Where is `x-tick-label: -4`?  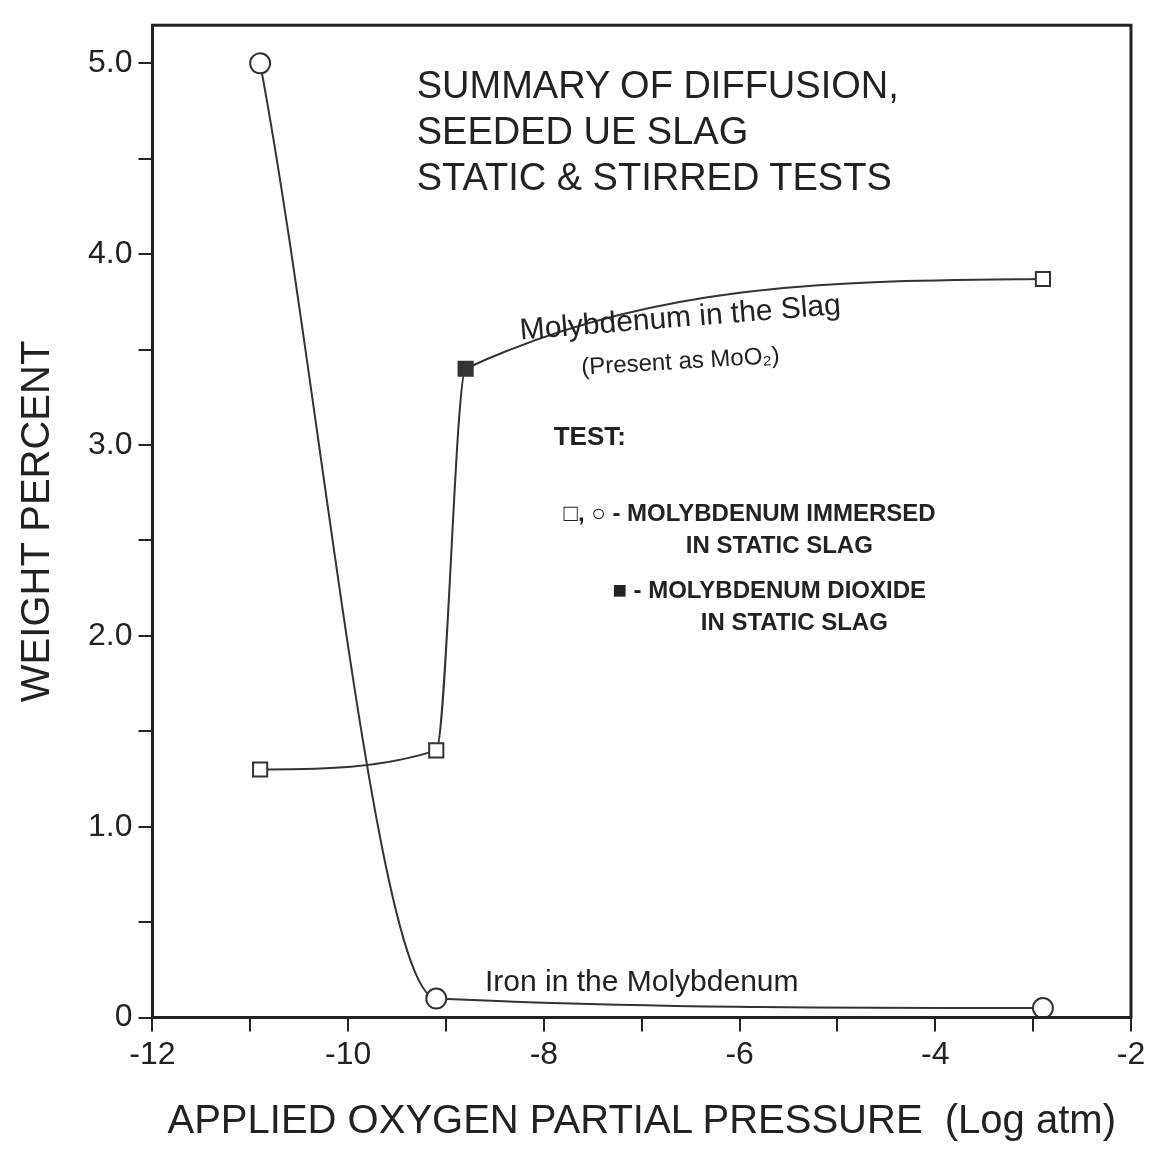
x-tick-label: -4 is located at coordinates (935, 1052).